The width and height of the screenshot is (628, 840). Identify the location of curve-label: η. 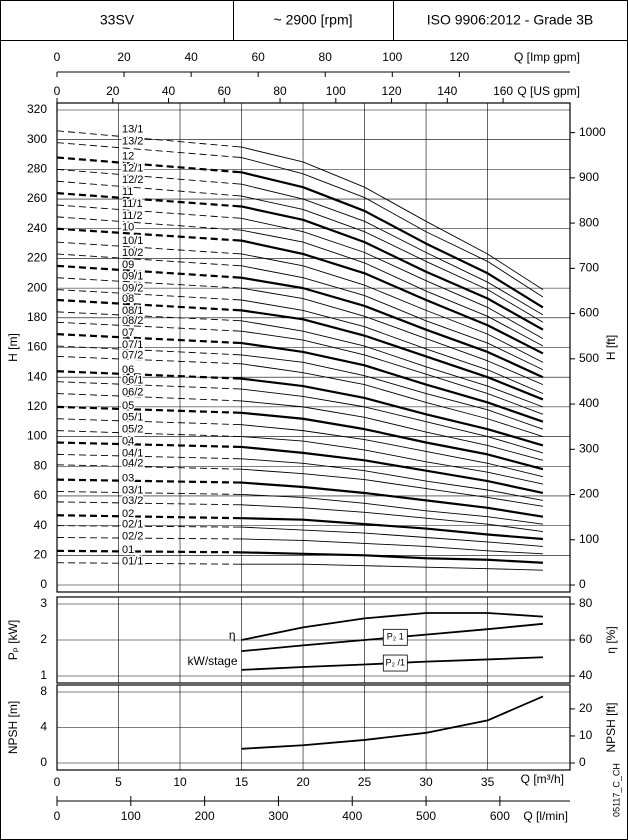
(232, 635).